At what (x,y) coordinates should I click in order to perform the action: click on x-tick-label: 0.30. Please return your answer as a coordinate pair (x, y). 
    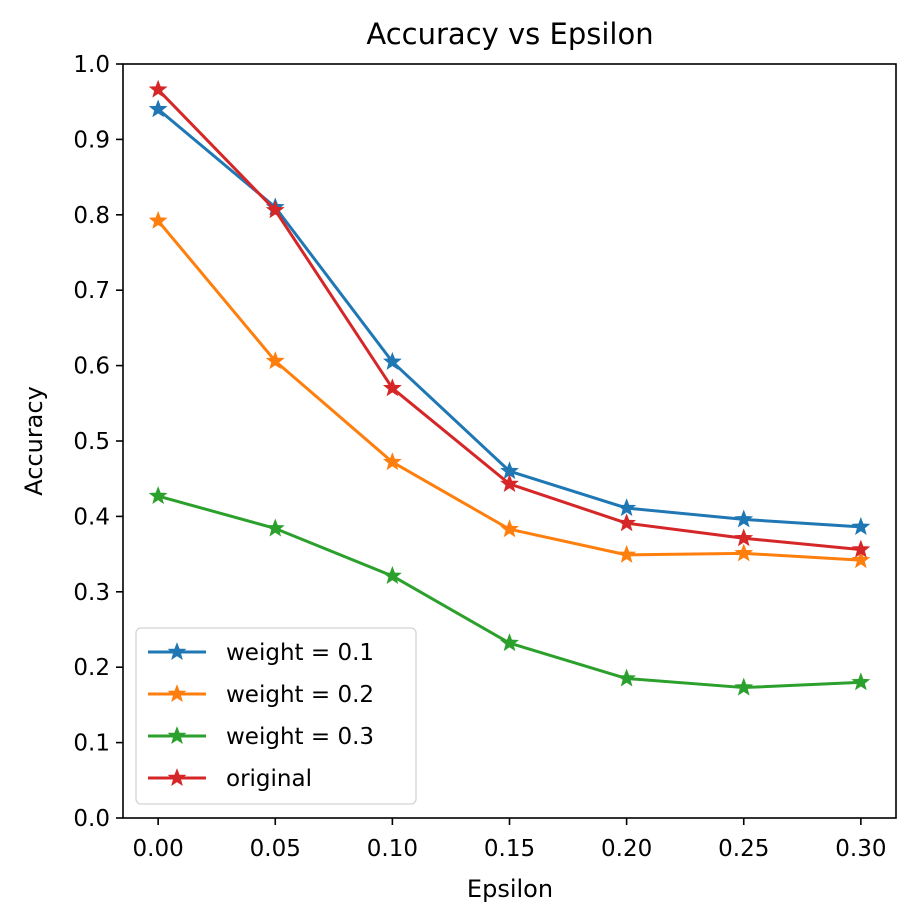
    Looking at the image, I should click on (860, 849).